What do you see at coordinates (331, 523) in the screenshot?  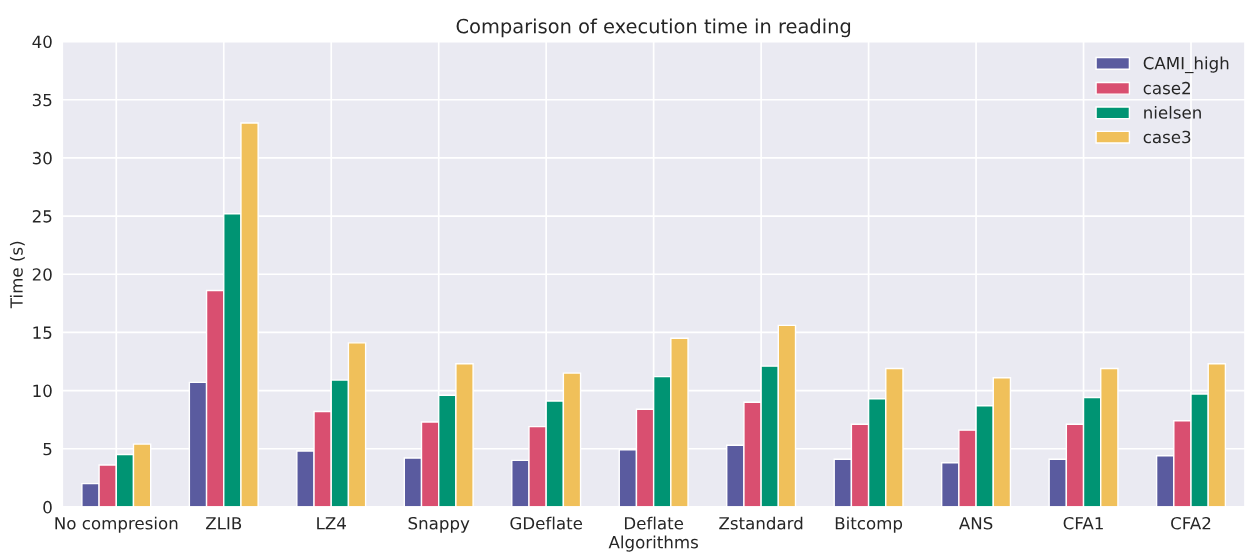 I see `x-tick-label: LZ4` at bounding box center [331, 523].